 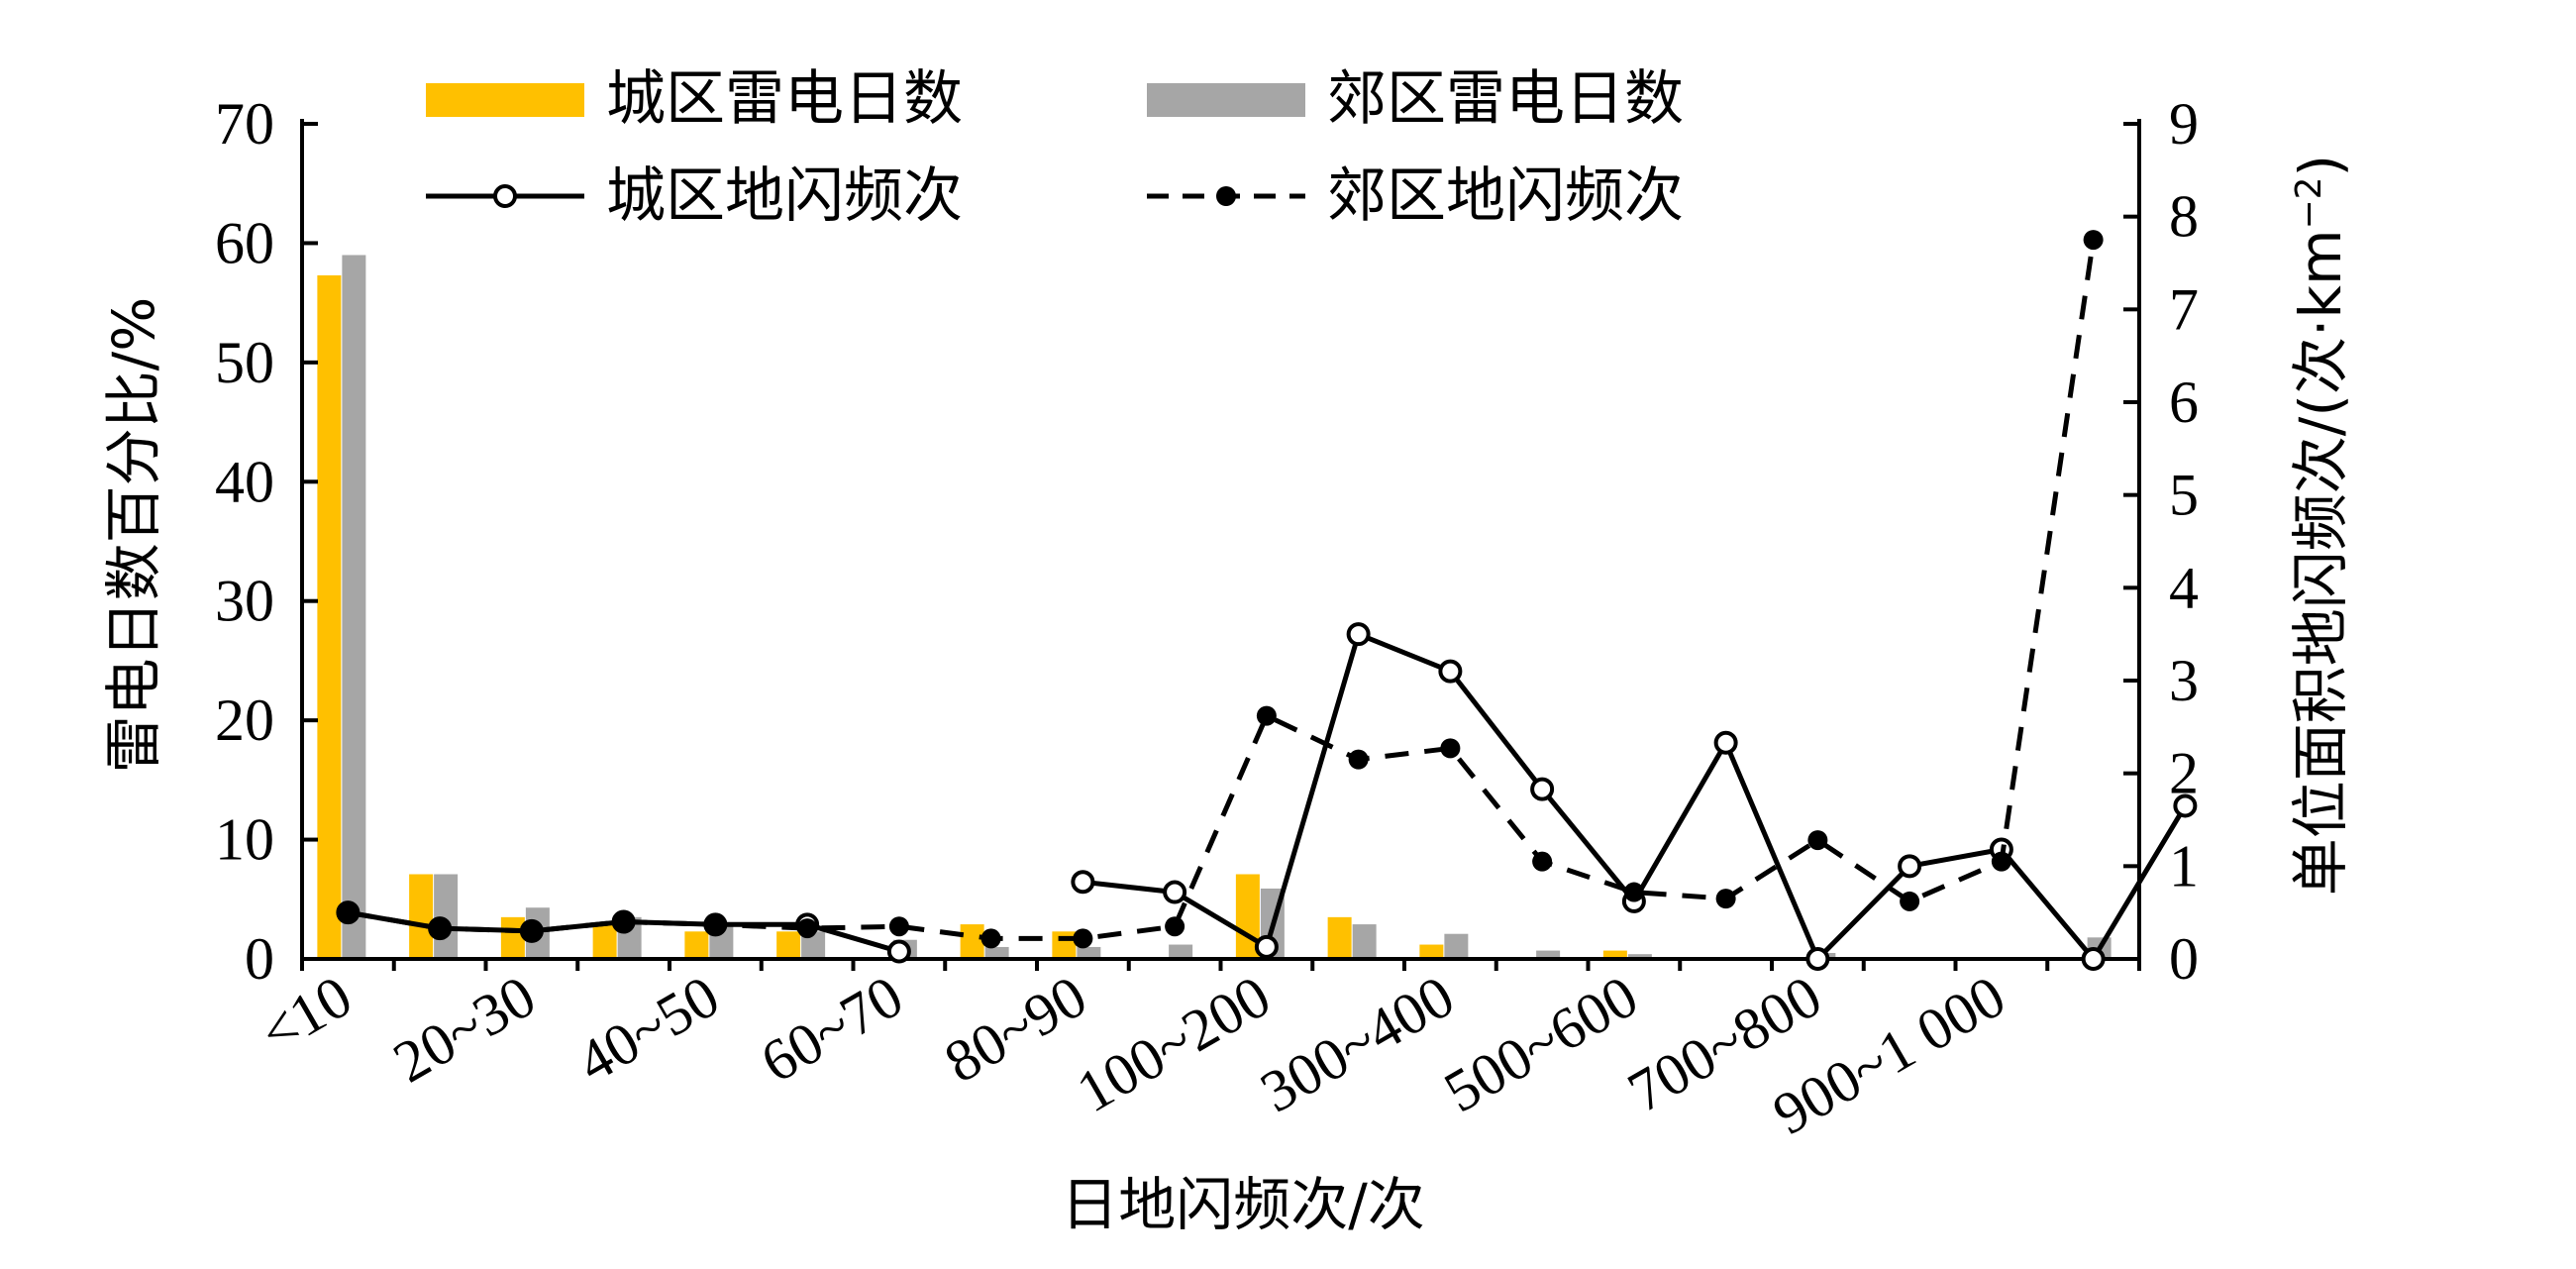 What do you see at coordinates (784, 99) in the screenshot?
I see `legend-label-0: 城区雷电日数` at bounding box center [784, 99].